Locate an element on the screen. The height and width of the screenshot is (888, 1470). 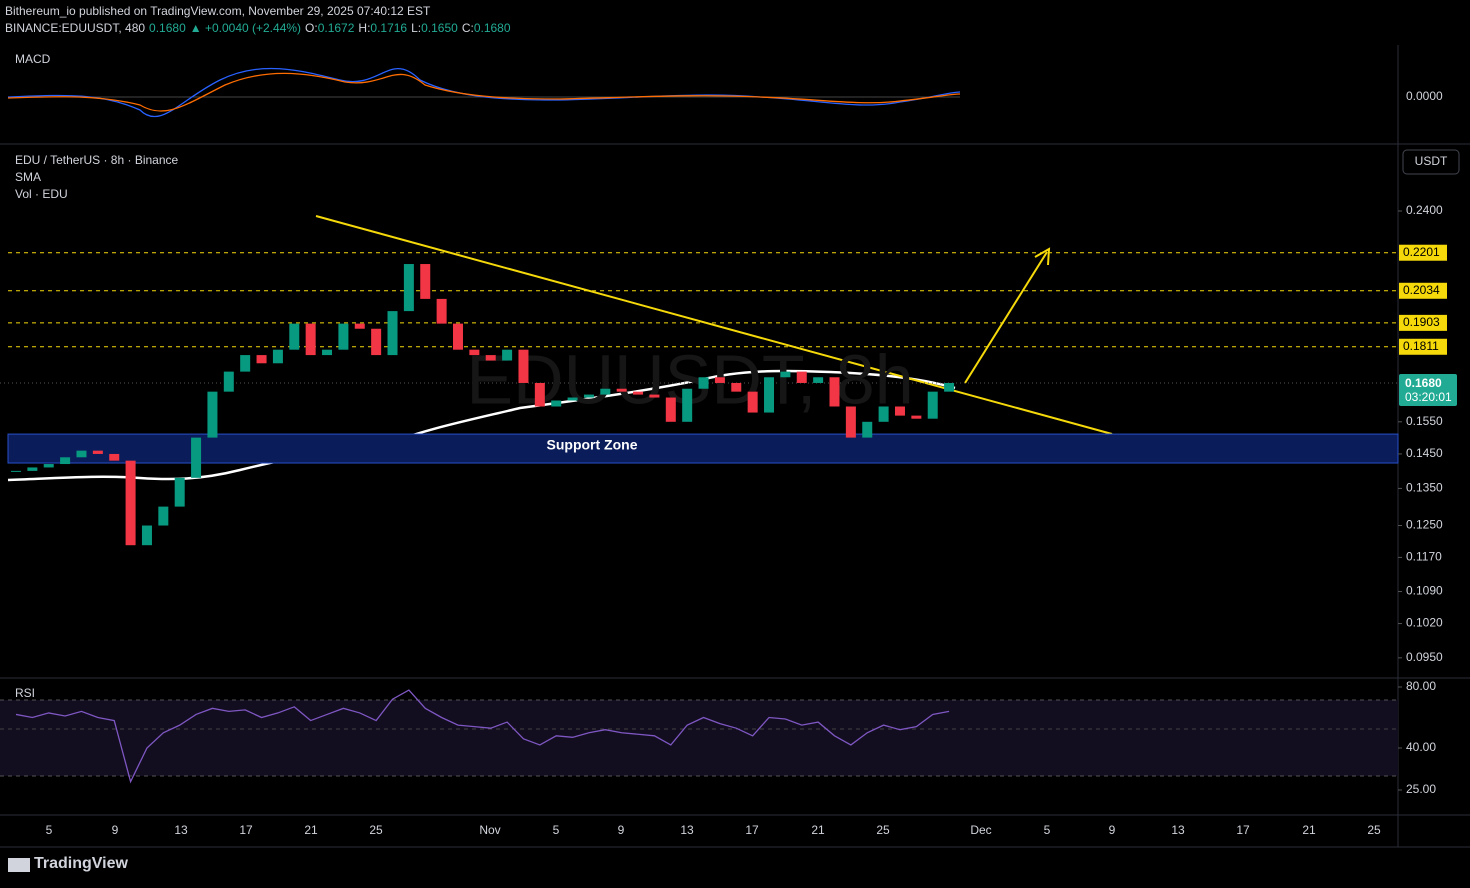
level-label: 0.1811 is located at coordinates (1421, 346).